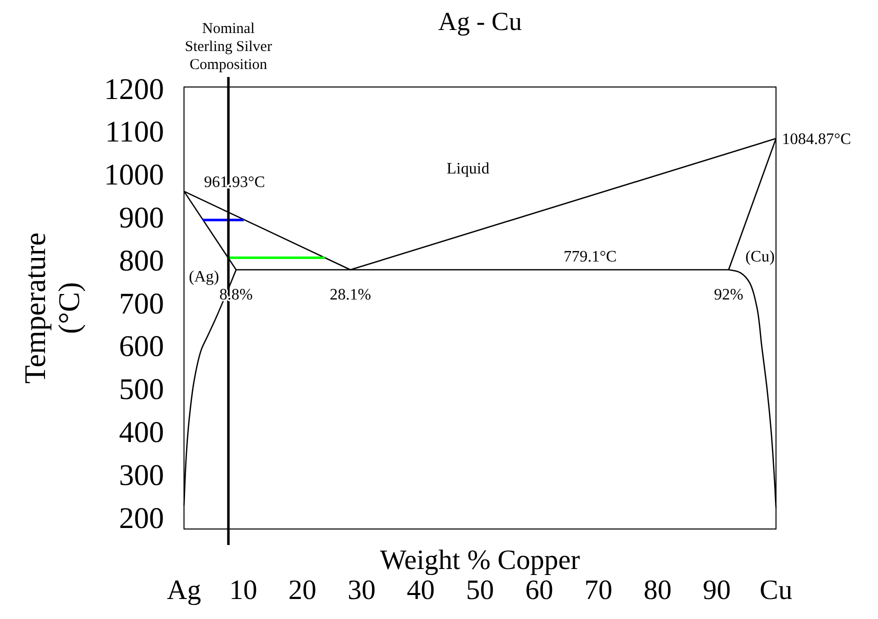 The width and height of the screenshot is (878, 619). Describe the element at coordinates (204, 277) in the screenshot. I see `annotation: (Ag)` at that location.